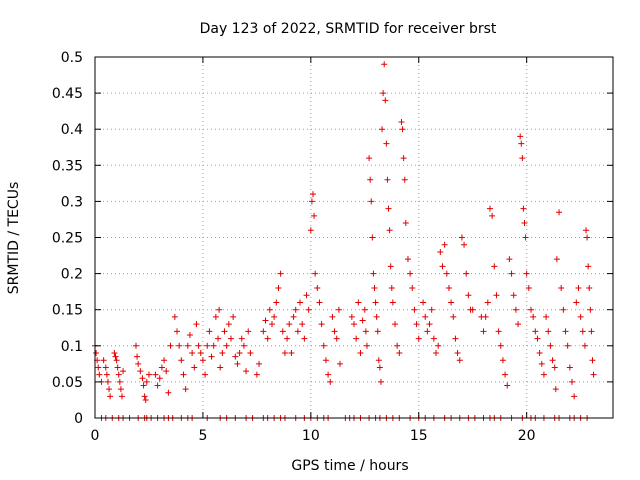 The width and height of the screenshot is (640, 480). Describe the element at coordinates (72, 275) in the screenshot. I see `y-tick-label: 0.2` at that location.